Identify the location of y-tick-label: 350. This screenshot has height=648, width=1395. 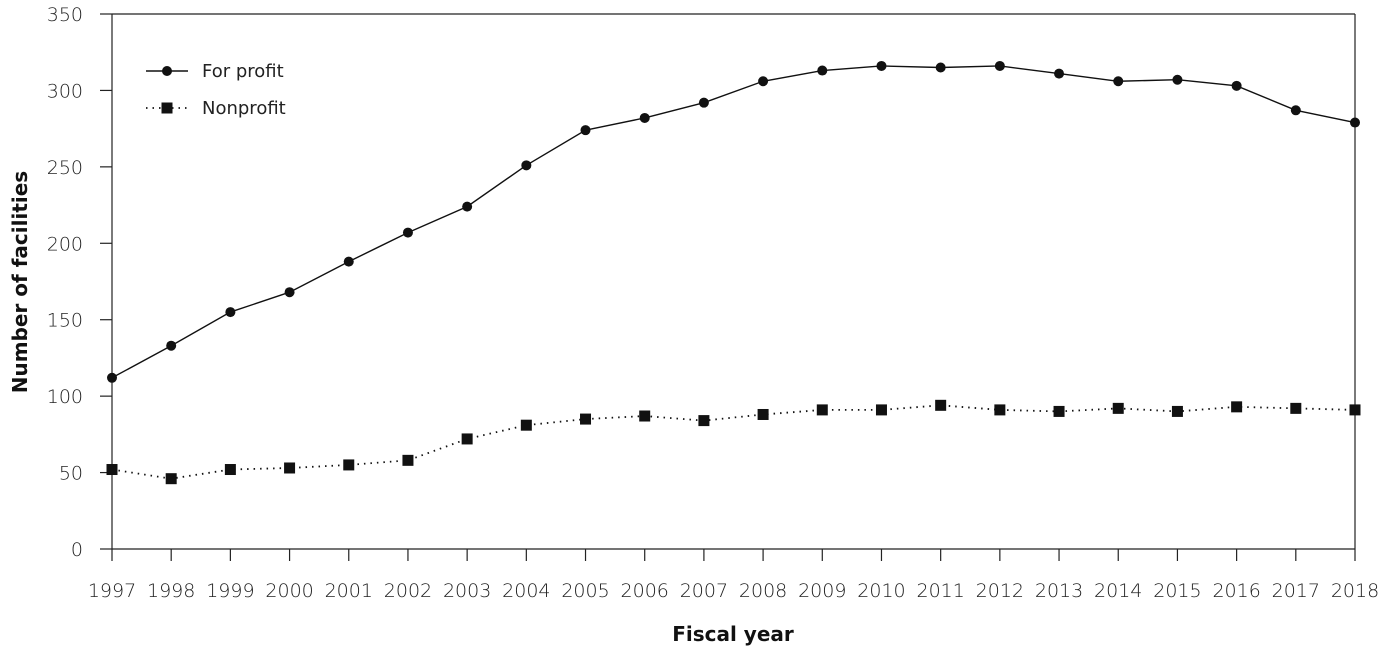
(65, 15).